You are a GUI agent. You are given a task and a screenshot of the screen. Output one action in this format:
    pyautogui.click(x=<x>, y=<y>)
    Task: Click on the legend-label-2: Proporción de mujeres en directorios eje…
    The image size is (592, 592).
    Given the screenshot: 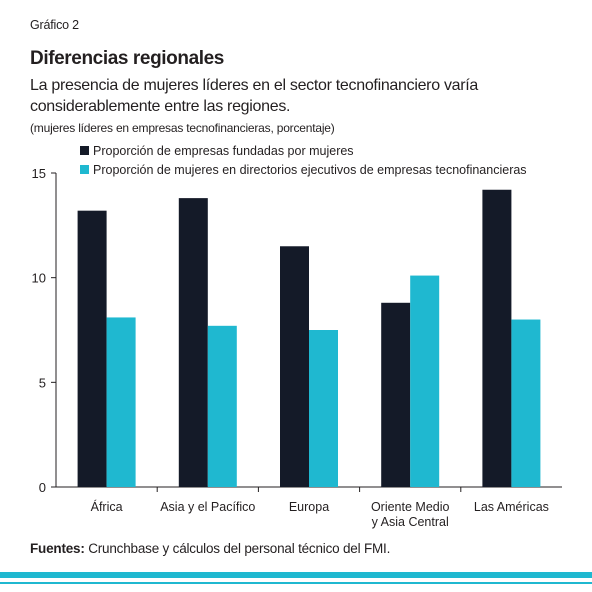 What is the action you would take?
    pyautogui.click(x=310, y=170)
    